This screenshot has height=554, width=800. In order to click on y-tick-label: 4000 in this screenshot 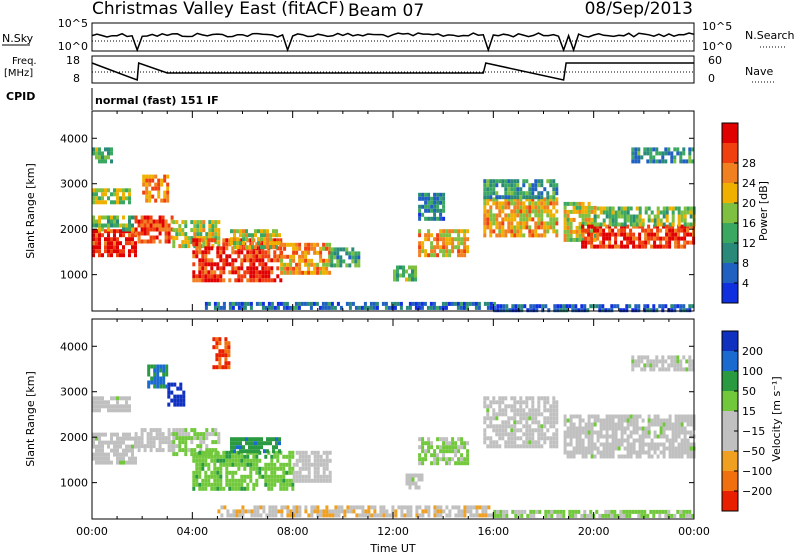, I will do `click(74, 138)`.